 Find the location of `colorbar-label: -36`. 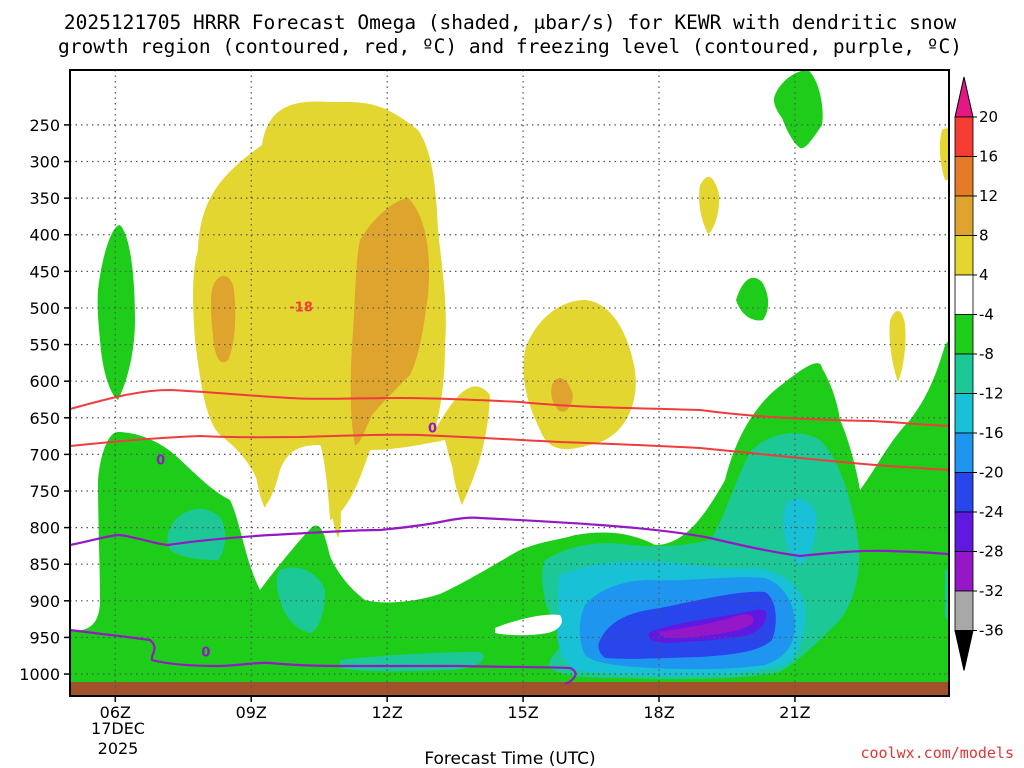

colorbar-label: -36 is located at coordinates (991, 631).